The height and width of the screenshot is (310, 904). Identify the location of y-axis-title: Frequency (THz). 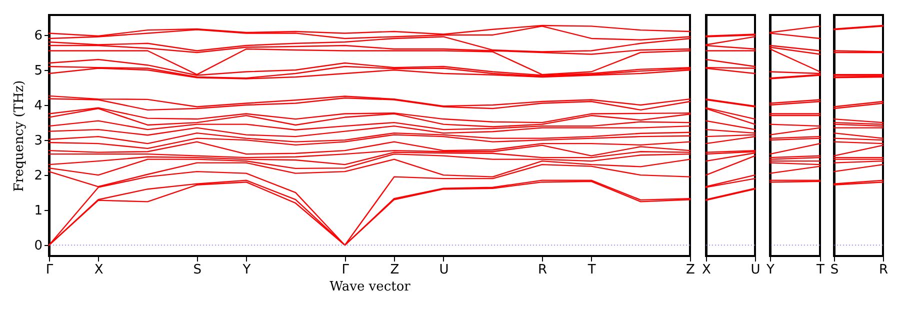
(20, 136).